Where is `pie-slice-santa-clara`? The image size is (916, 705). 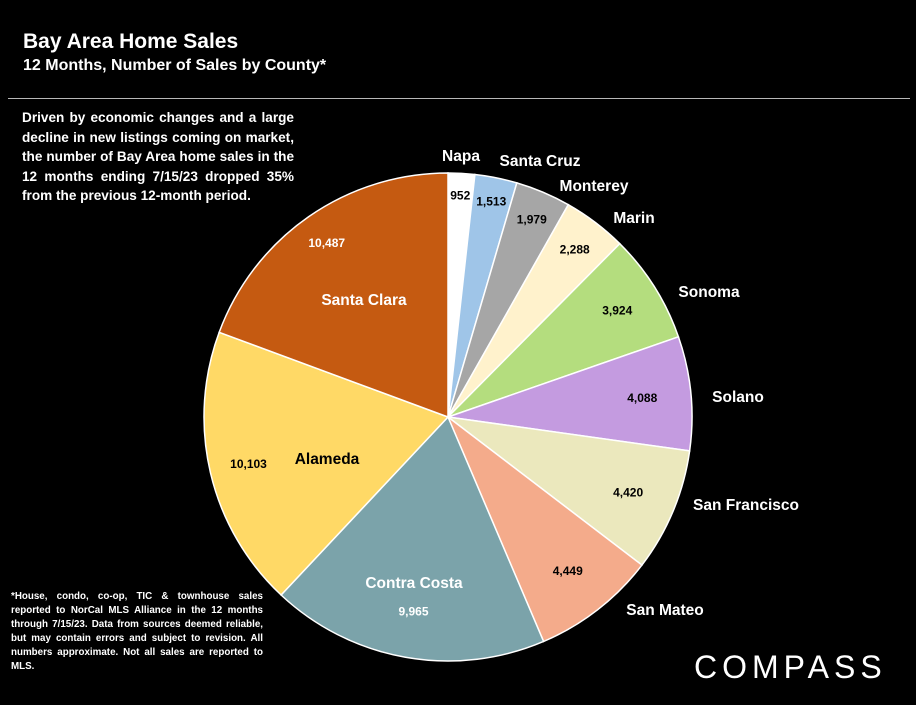
pie-slice-santa-clara is located at coordinates (333, 295).